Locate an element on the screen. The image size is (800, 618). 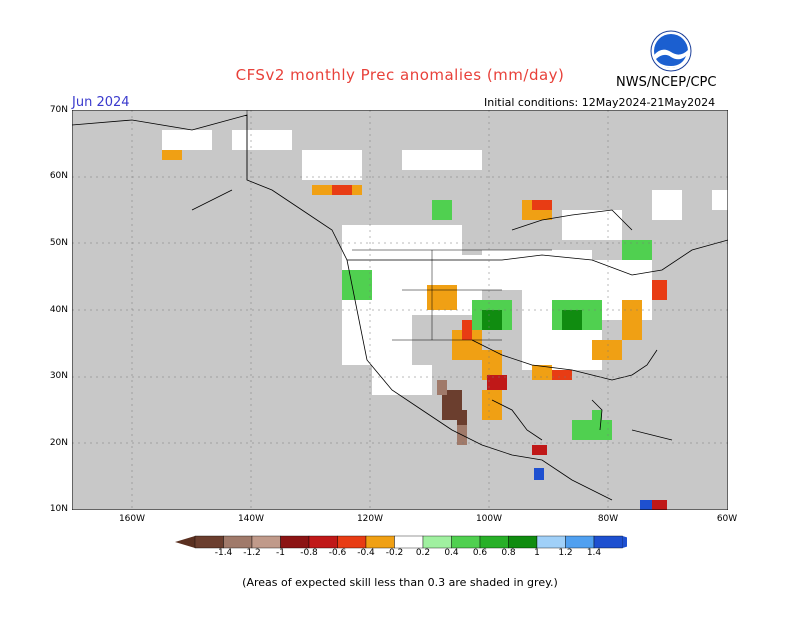
lat-label: 30N is located at coordinates (58, 376).